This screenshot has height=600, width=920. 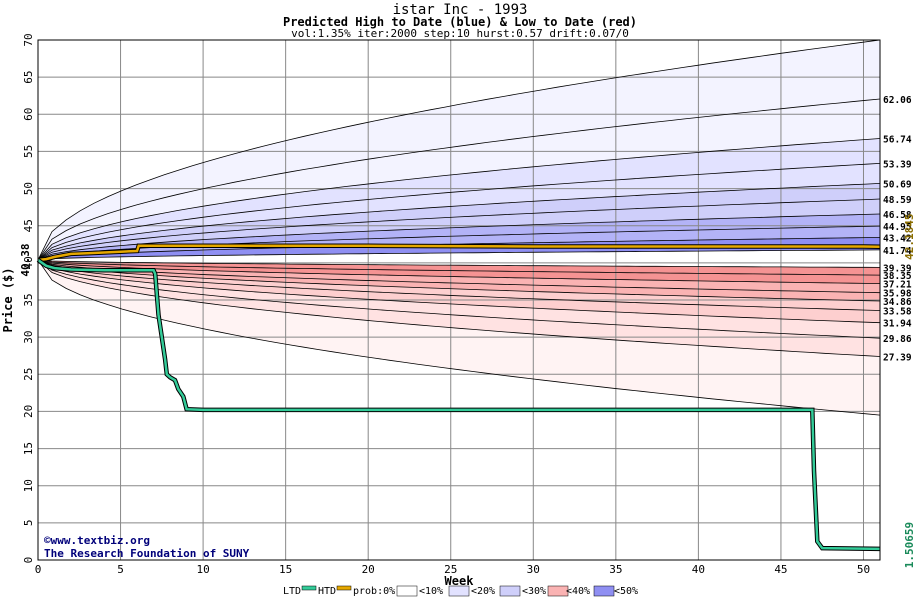 I want to click on right-quantile-label: 37.21, so click(x=897, y=285).